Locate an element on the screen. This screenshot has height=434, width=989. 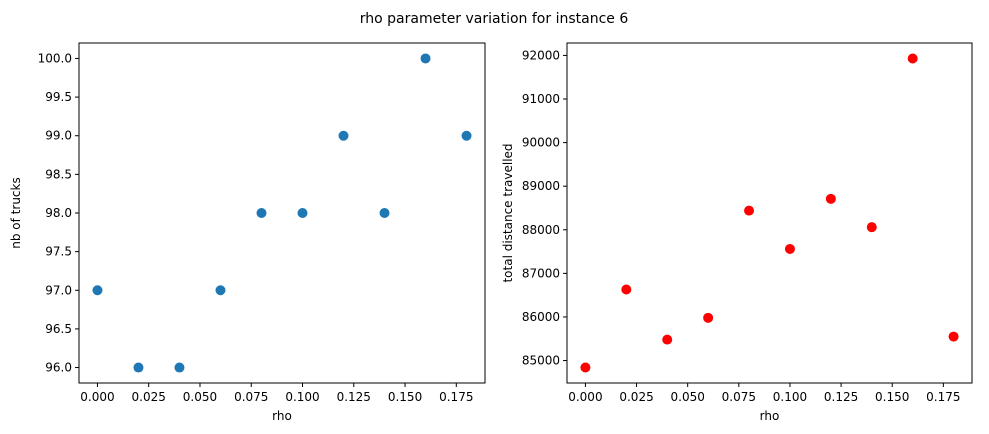
right-y-tick-label: 86000 is located at coordinates (541, 317).